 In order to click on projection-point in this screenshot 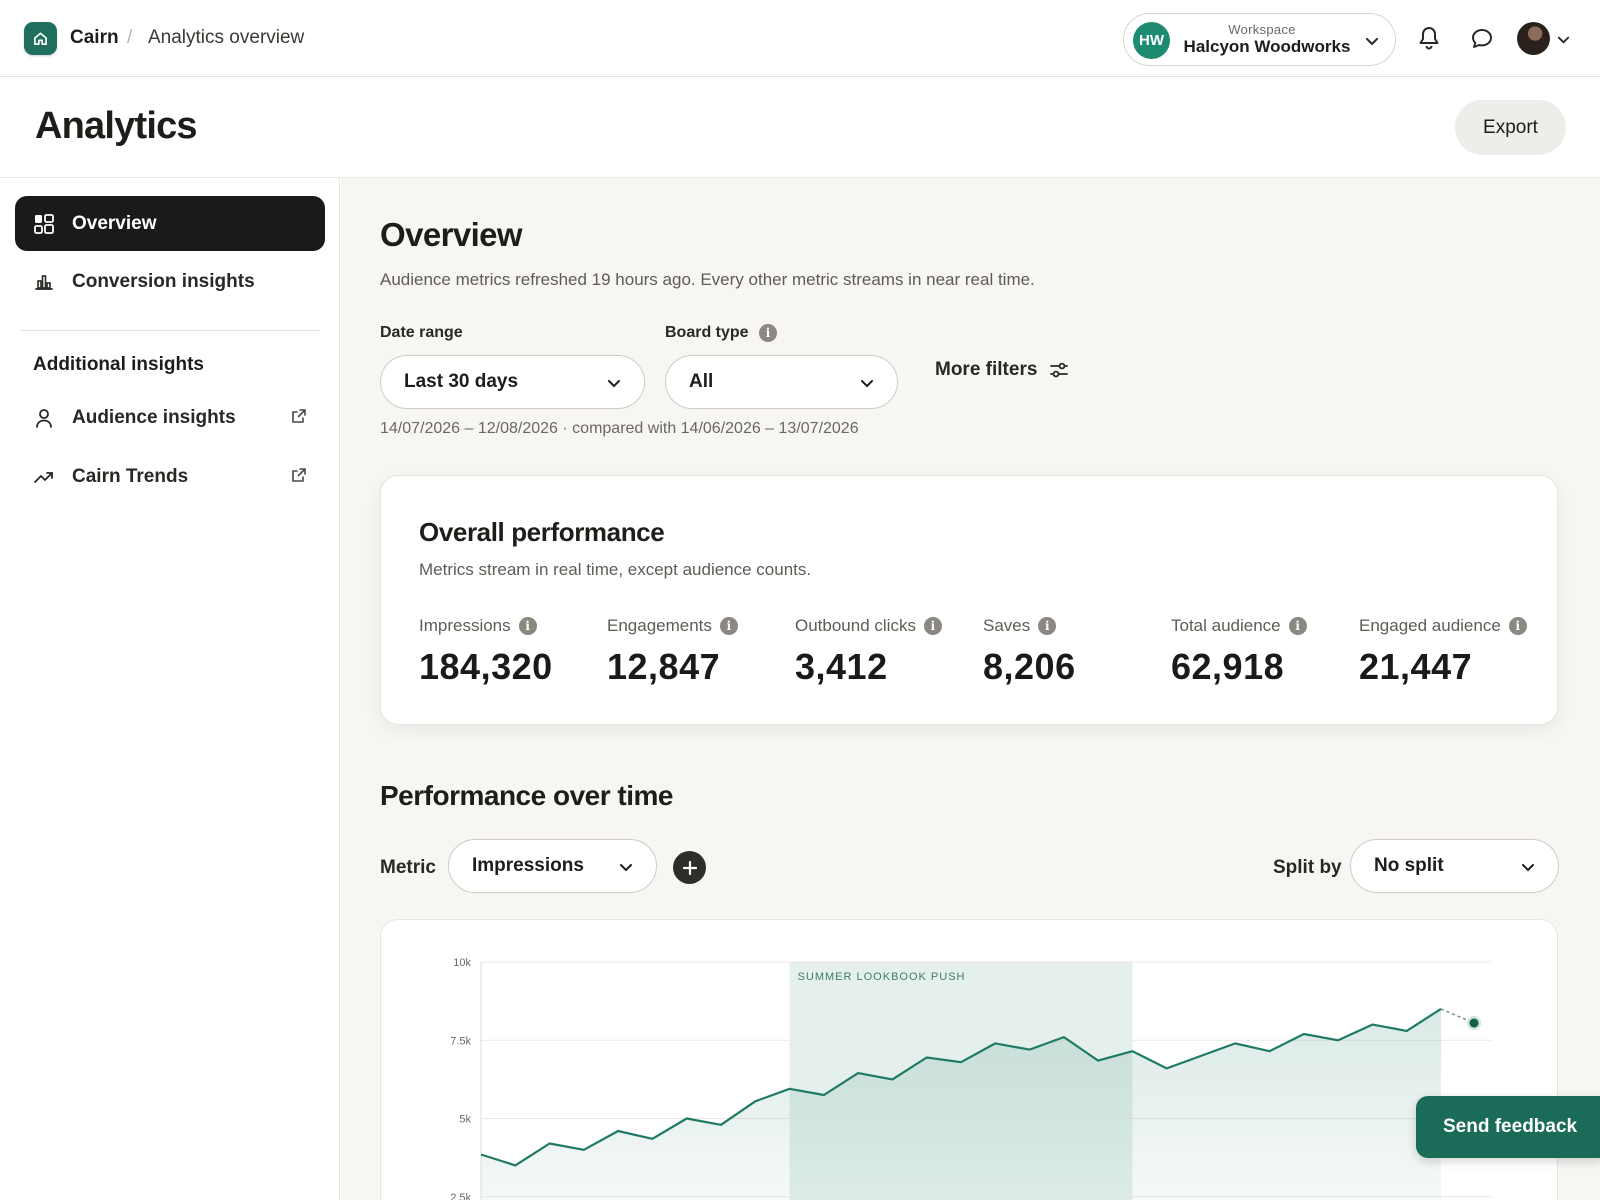, I will do `click(1474, 1023)`.